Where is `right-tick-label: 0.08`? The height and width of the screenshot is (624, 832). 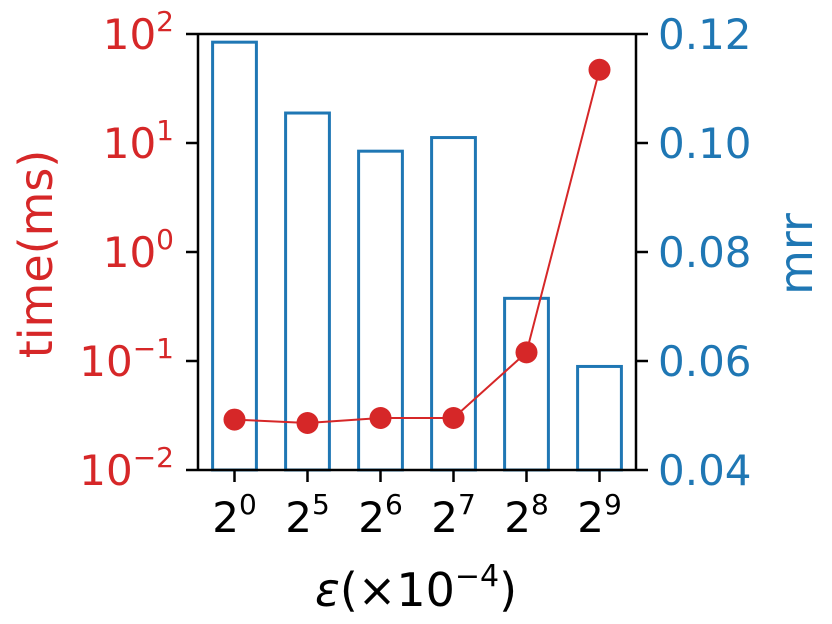
right-tick-label: 0.08 is located at coordinates (705, 252).